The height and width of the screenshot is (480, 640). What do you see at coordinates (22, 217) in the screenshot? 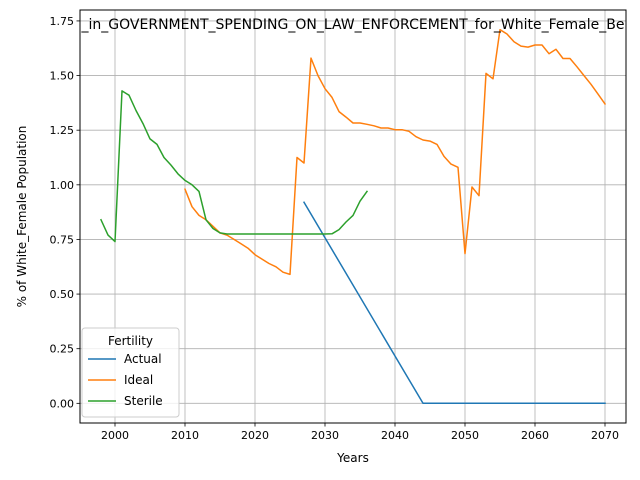
I see `y-axis-label: % of White_Female Population` at bounding box center [22, 217].